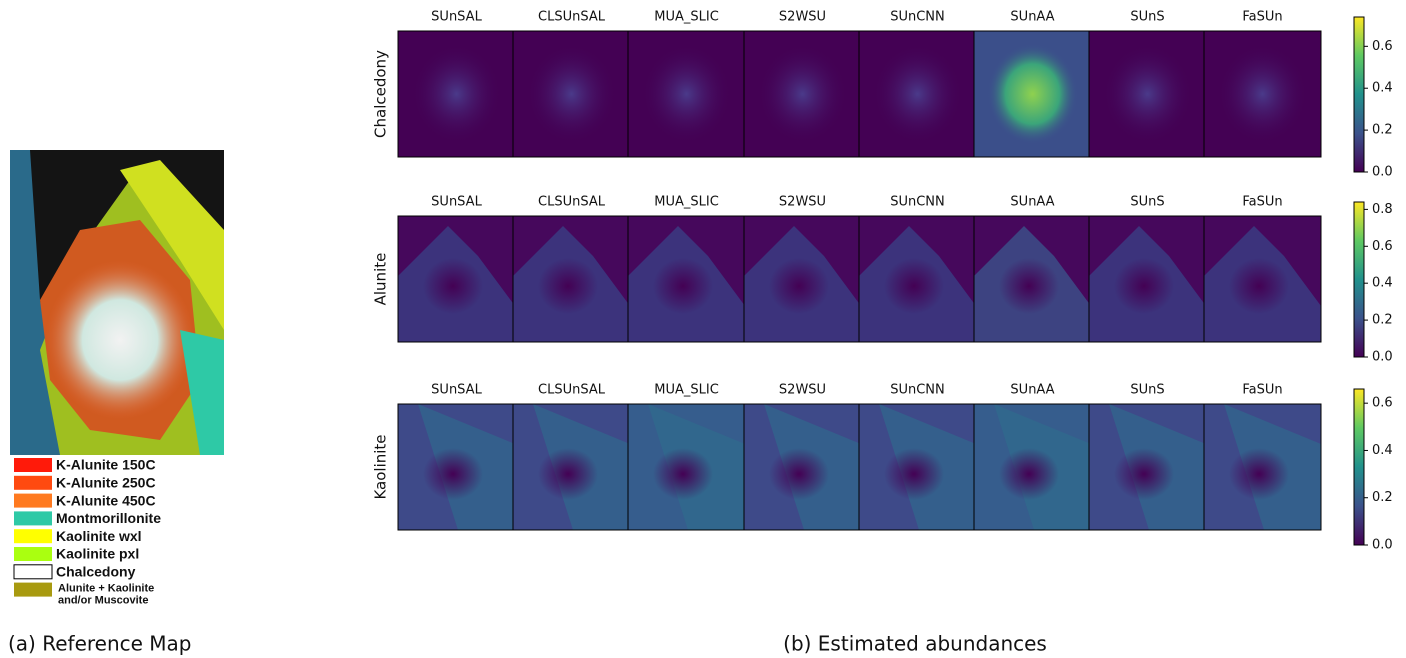 Image resolution: width=1406 pixels, height=658 pixels. What do you see at coordinates (381, 466) in the screenshot?
I see `row-label: Kaolinite` at bounding box center [381, 466].